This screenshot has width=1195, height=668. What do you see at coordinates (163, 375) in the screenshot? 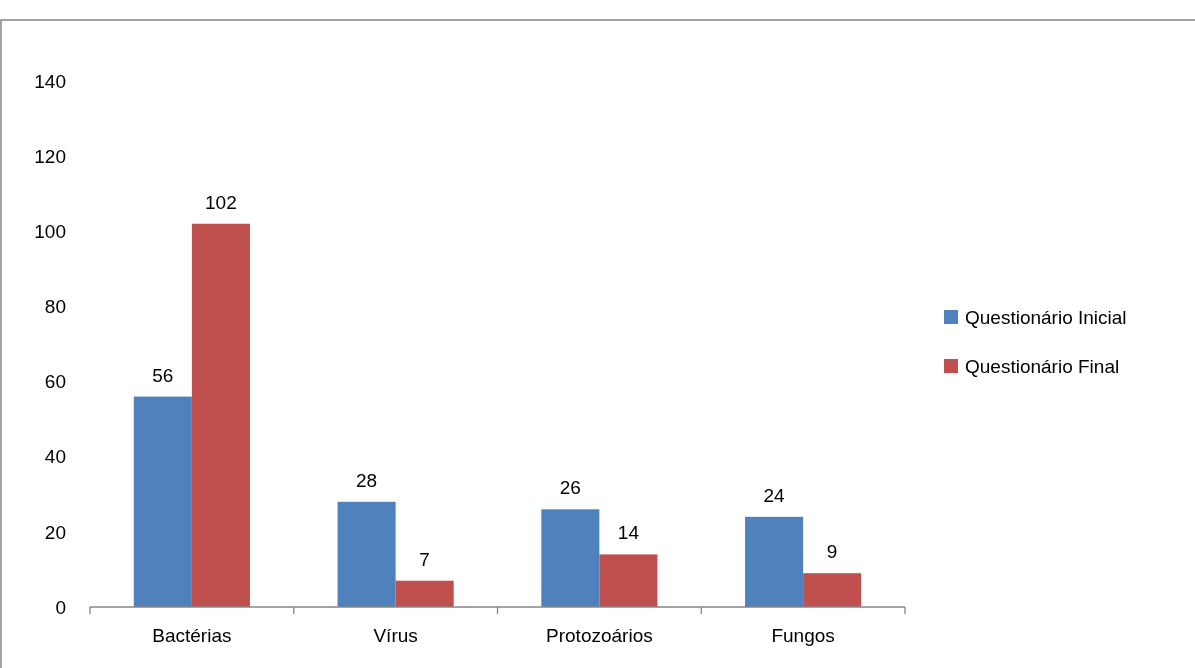
I see `data-label: 56` at bounding box center [163, 375].